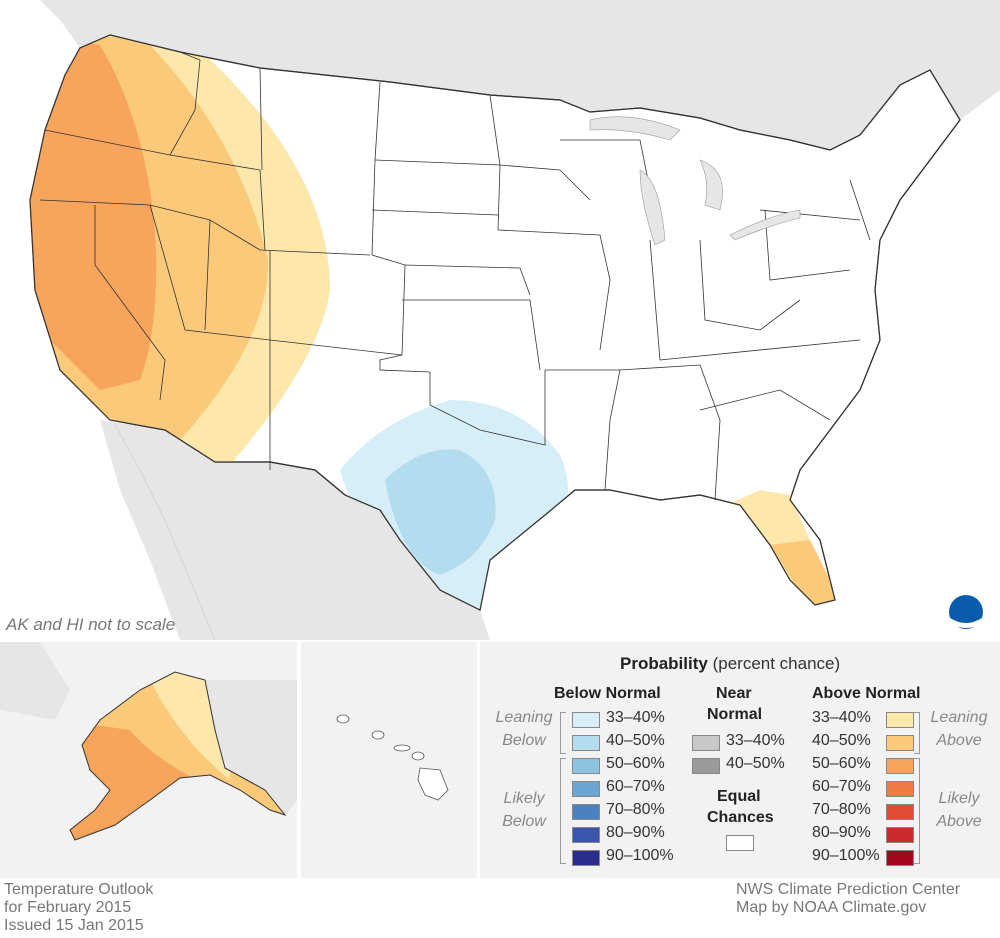 Image resolution: width=1000 pixels, height=938 pixels. I want to click on lake-michigan, so click(652, 207).